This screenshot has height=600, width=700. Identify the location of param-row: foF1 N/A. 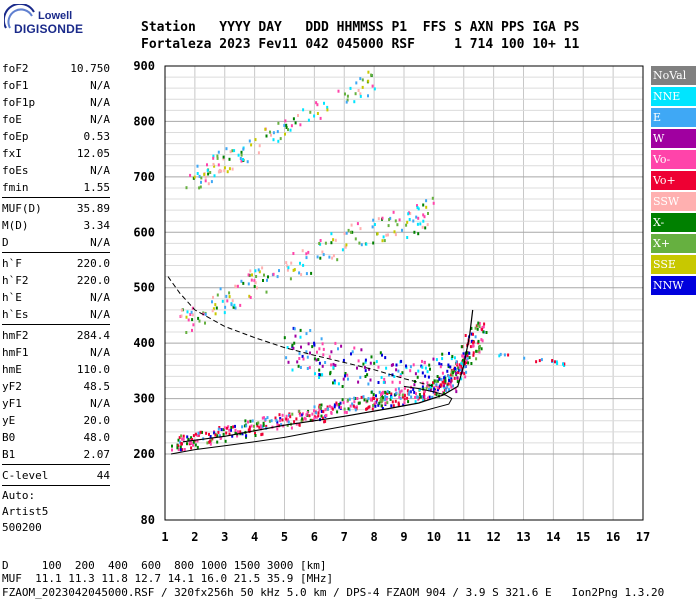
(56, 85).